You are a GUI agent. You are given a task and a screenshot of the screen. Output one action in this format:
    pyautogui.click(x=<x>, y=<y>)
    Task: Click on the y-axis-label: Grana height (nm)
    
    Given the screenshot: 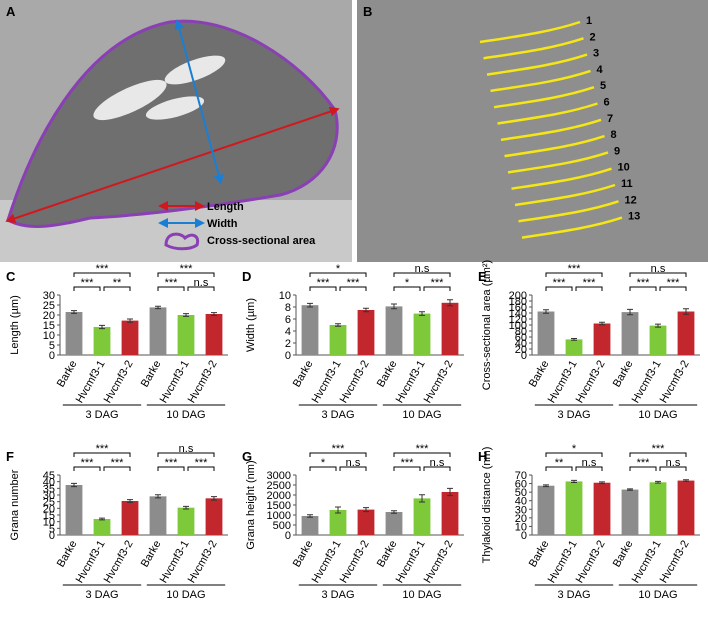 What is the action you would take?
    pyautogui.click(x=251, y=504)
    